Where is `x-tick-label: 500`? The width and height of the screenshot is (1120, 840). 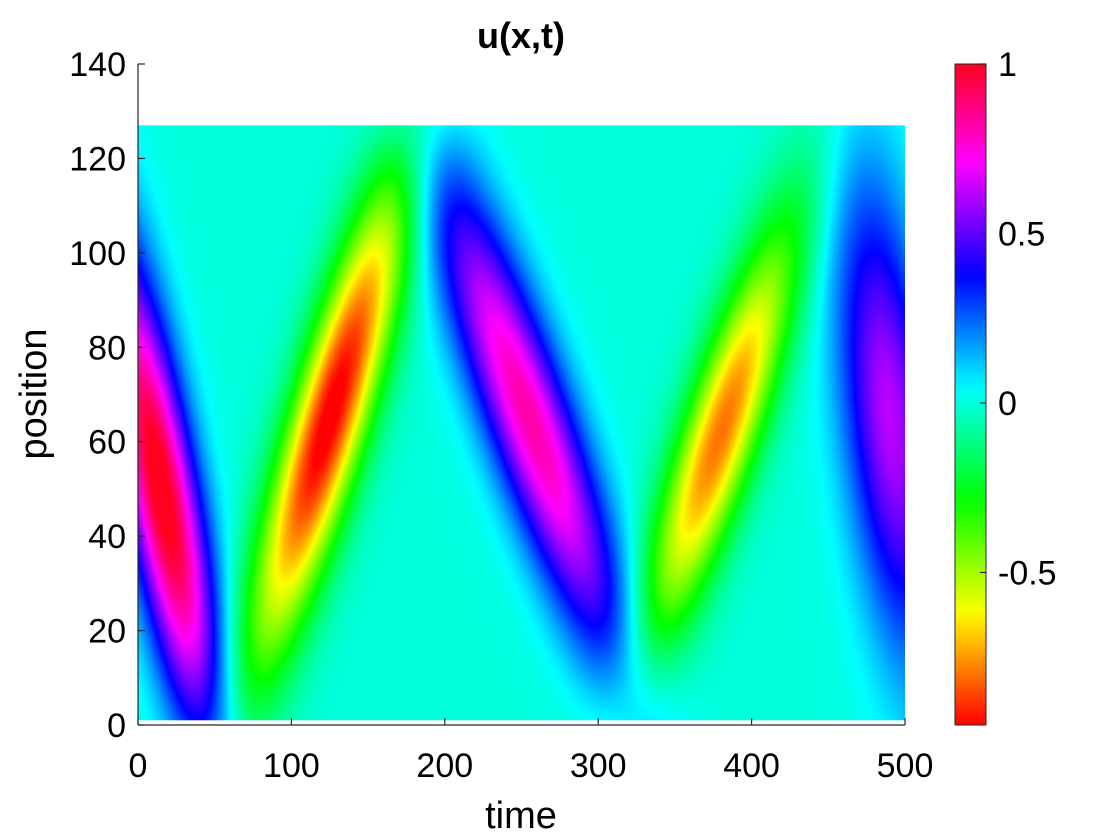 x-tick-label: 500 is located at coordinates (905, 766).